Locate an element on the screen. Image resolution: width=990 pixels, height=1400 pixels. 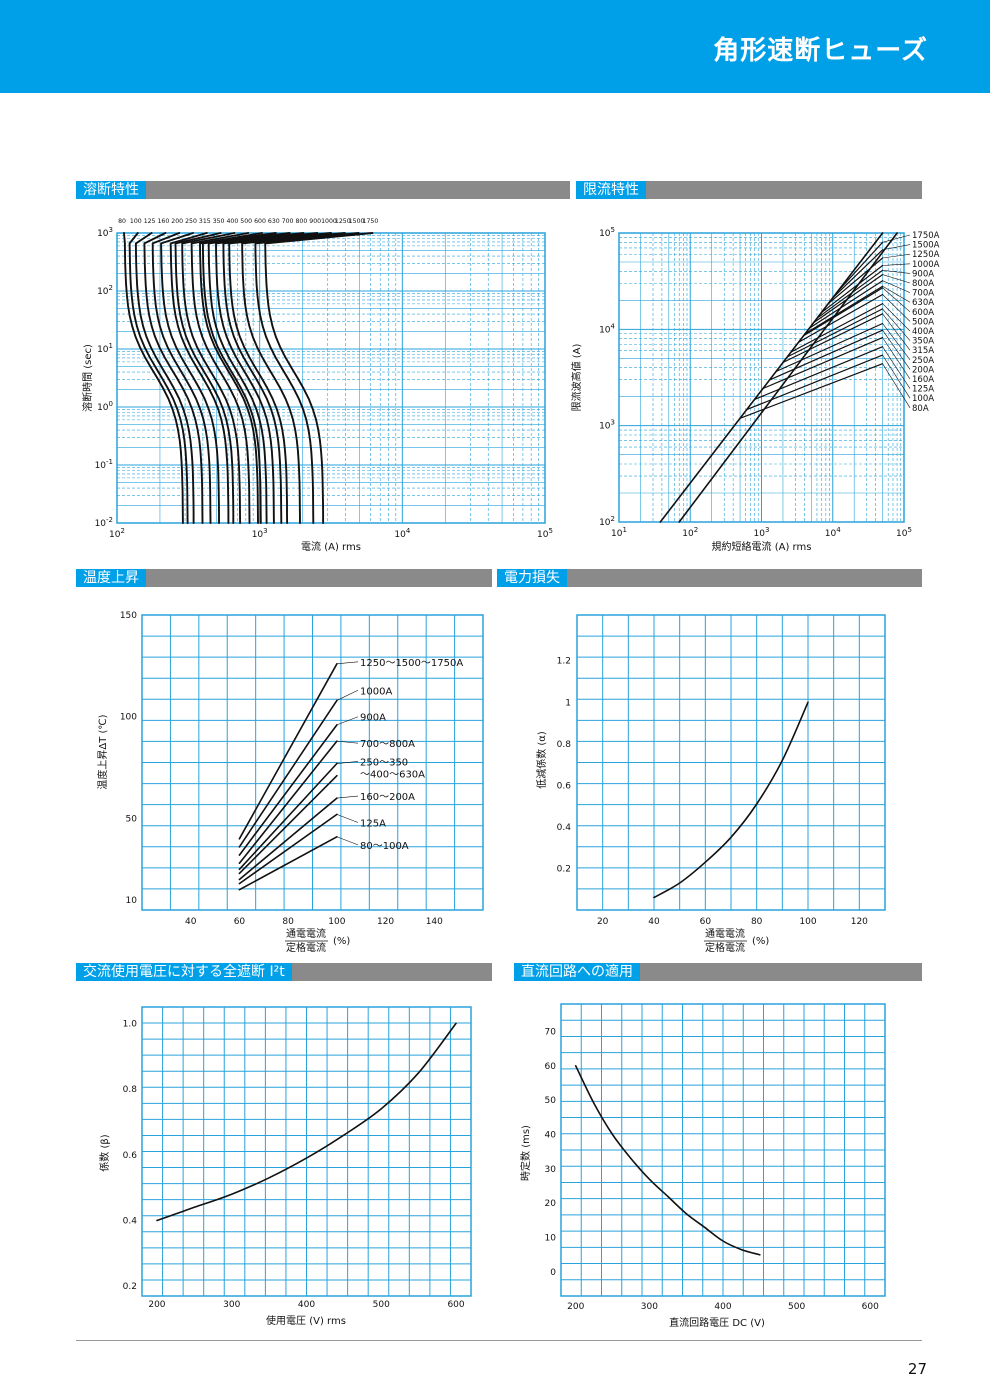
dc-y-tick-label: 50 is located at coordinates (551, 1101).